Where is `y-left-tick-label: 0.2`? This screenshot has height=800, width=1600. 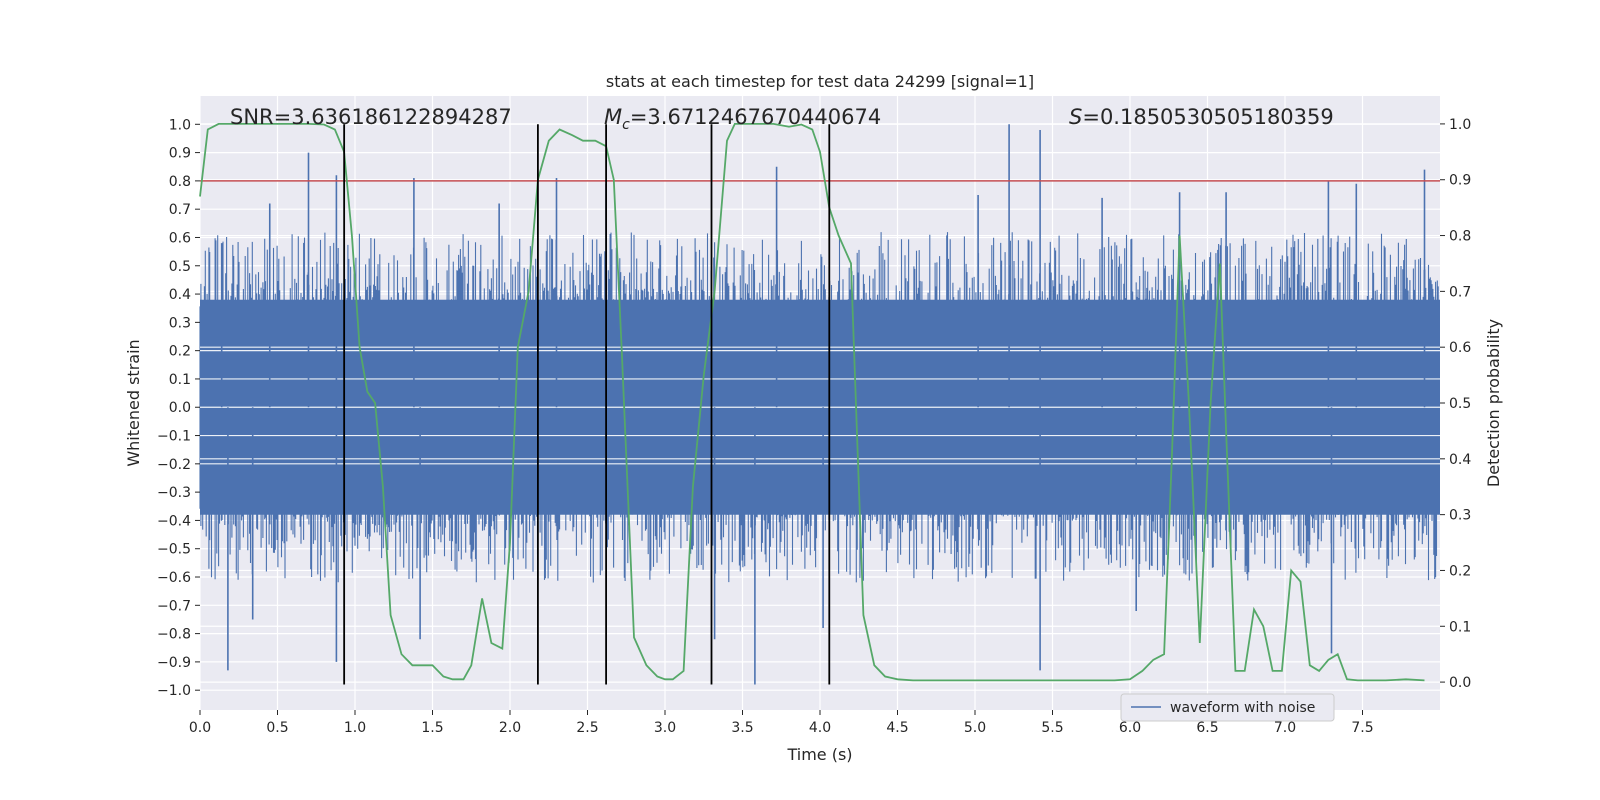 y-left-tick-label: 0.2 is located at coordinates (180, 352).